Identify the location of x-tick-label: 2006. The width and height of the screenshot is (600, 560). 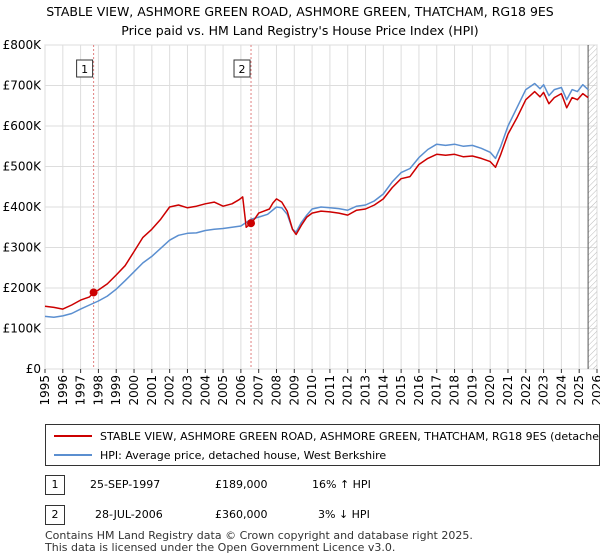
(241, 390).